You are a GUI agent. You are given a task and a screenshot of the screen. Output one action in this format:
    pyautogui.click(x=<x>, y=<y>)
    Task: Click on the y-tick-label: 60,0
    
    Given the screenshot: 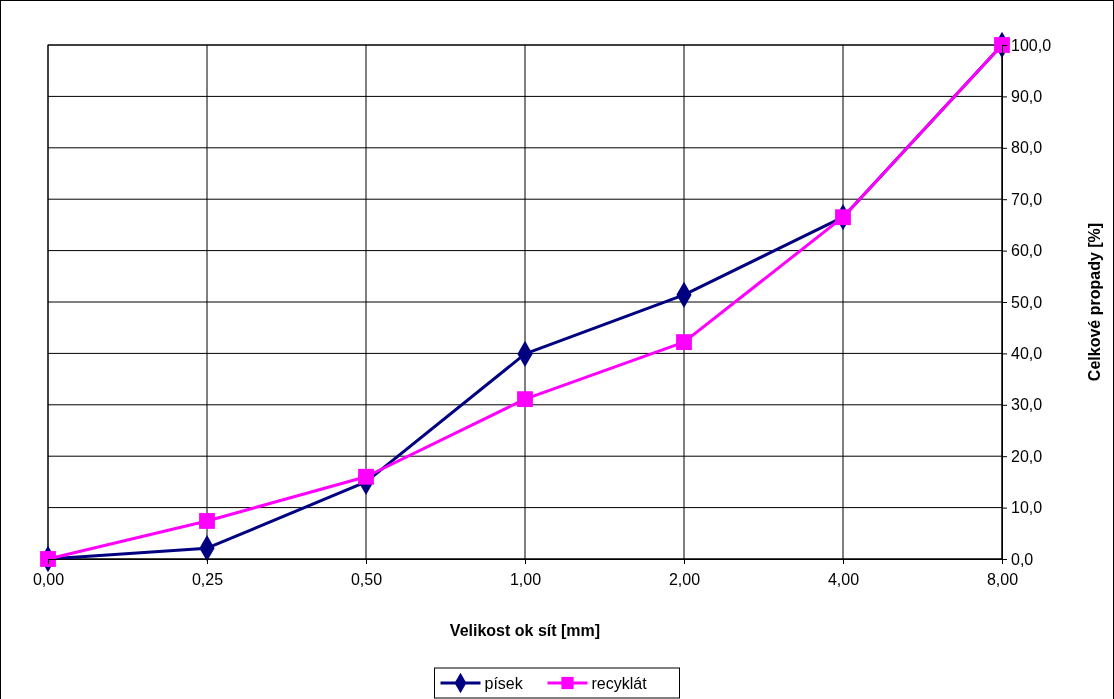 What is the action you would take?
    pyautogui.click(x=1027, y=251)
    